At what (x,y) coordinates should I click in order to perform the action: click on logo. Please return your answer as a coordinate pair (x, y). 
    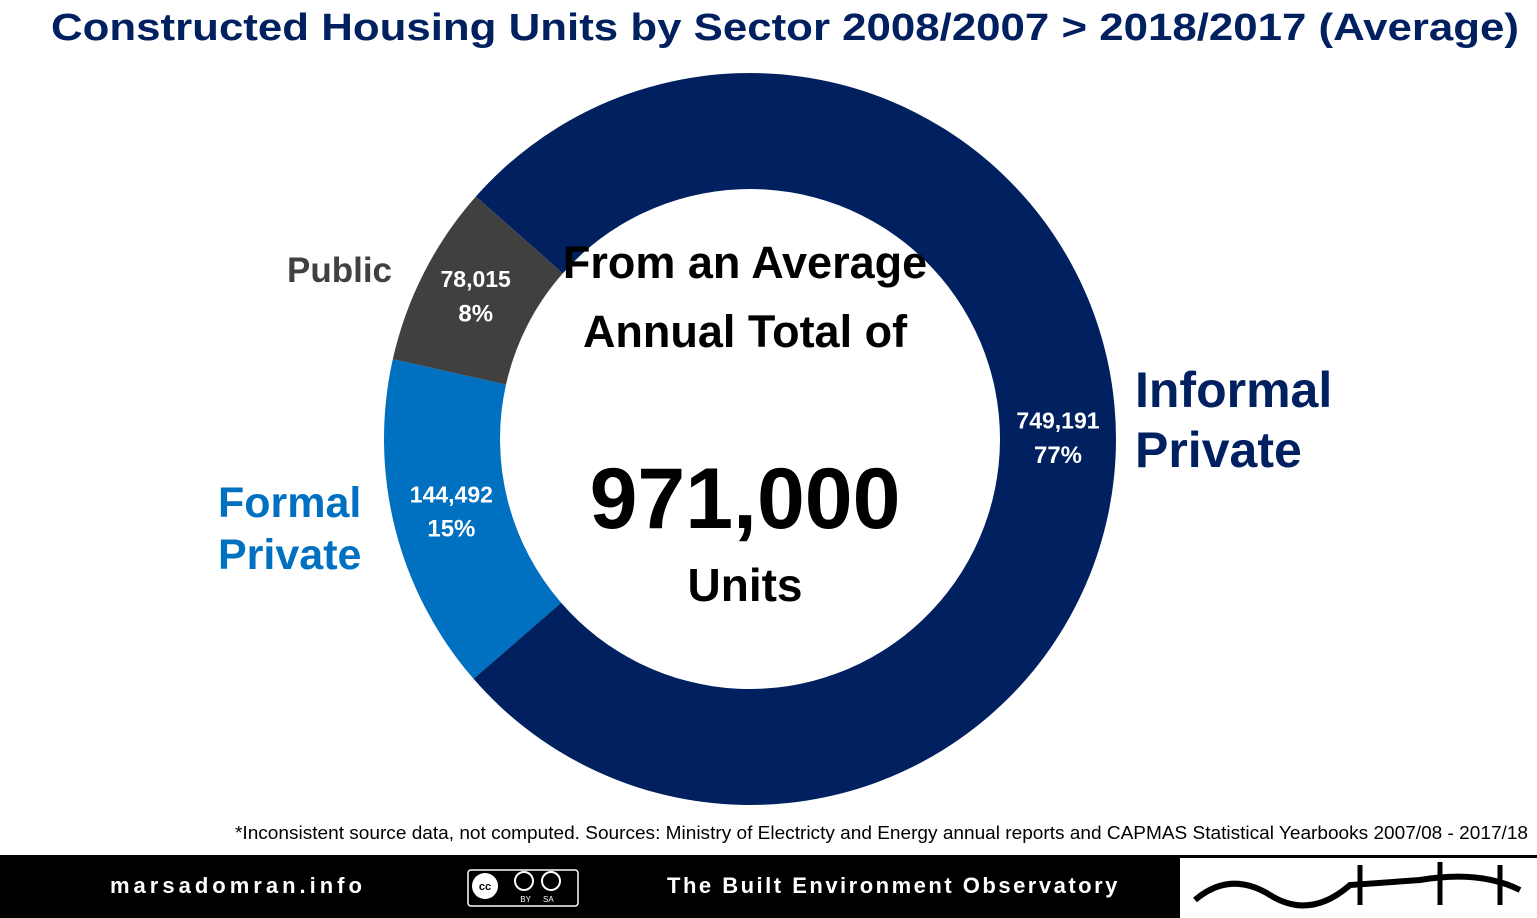
    Looking at the image, I should click on (1358, 888).